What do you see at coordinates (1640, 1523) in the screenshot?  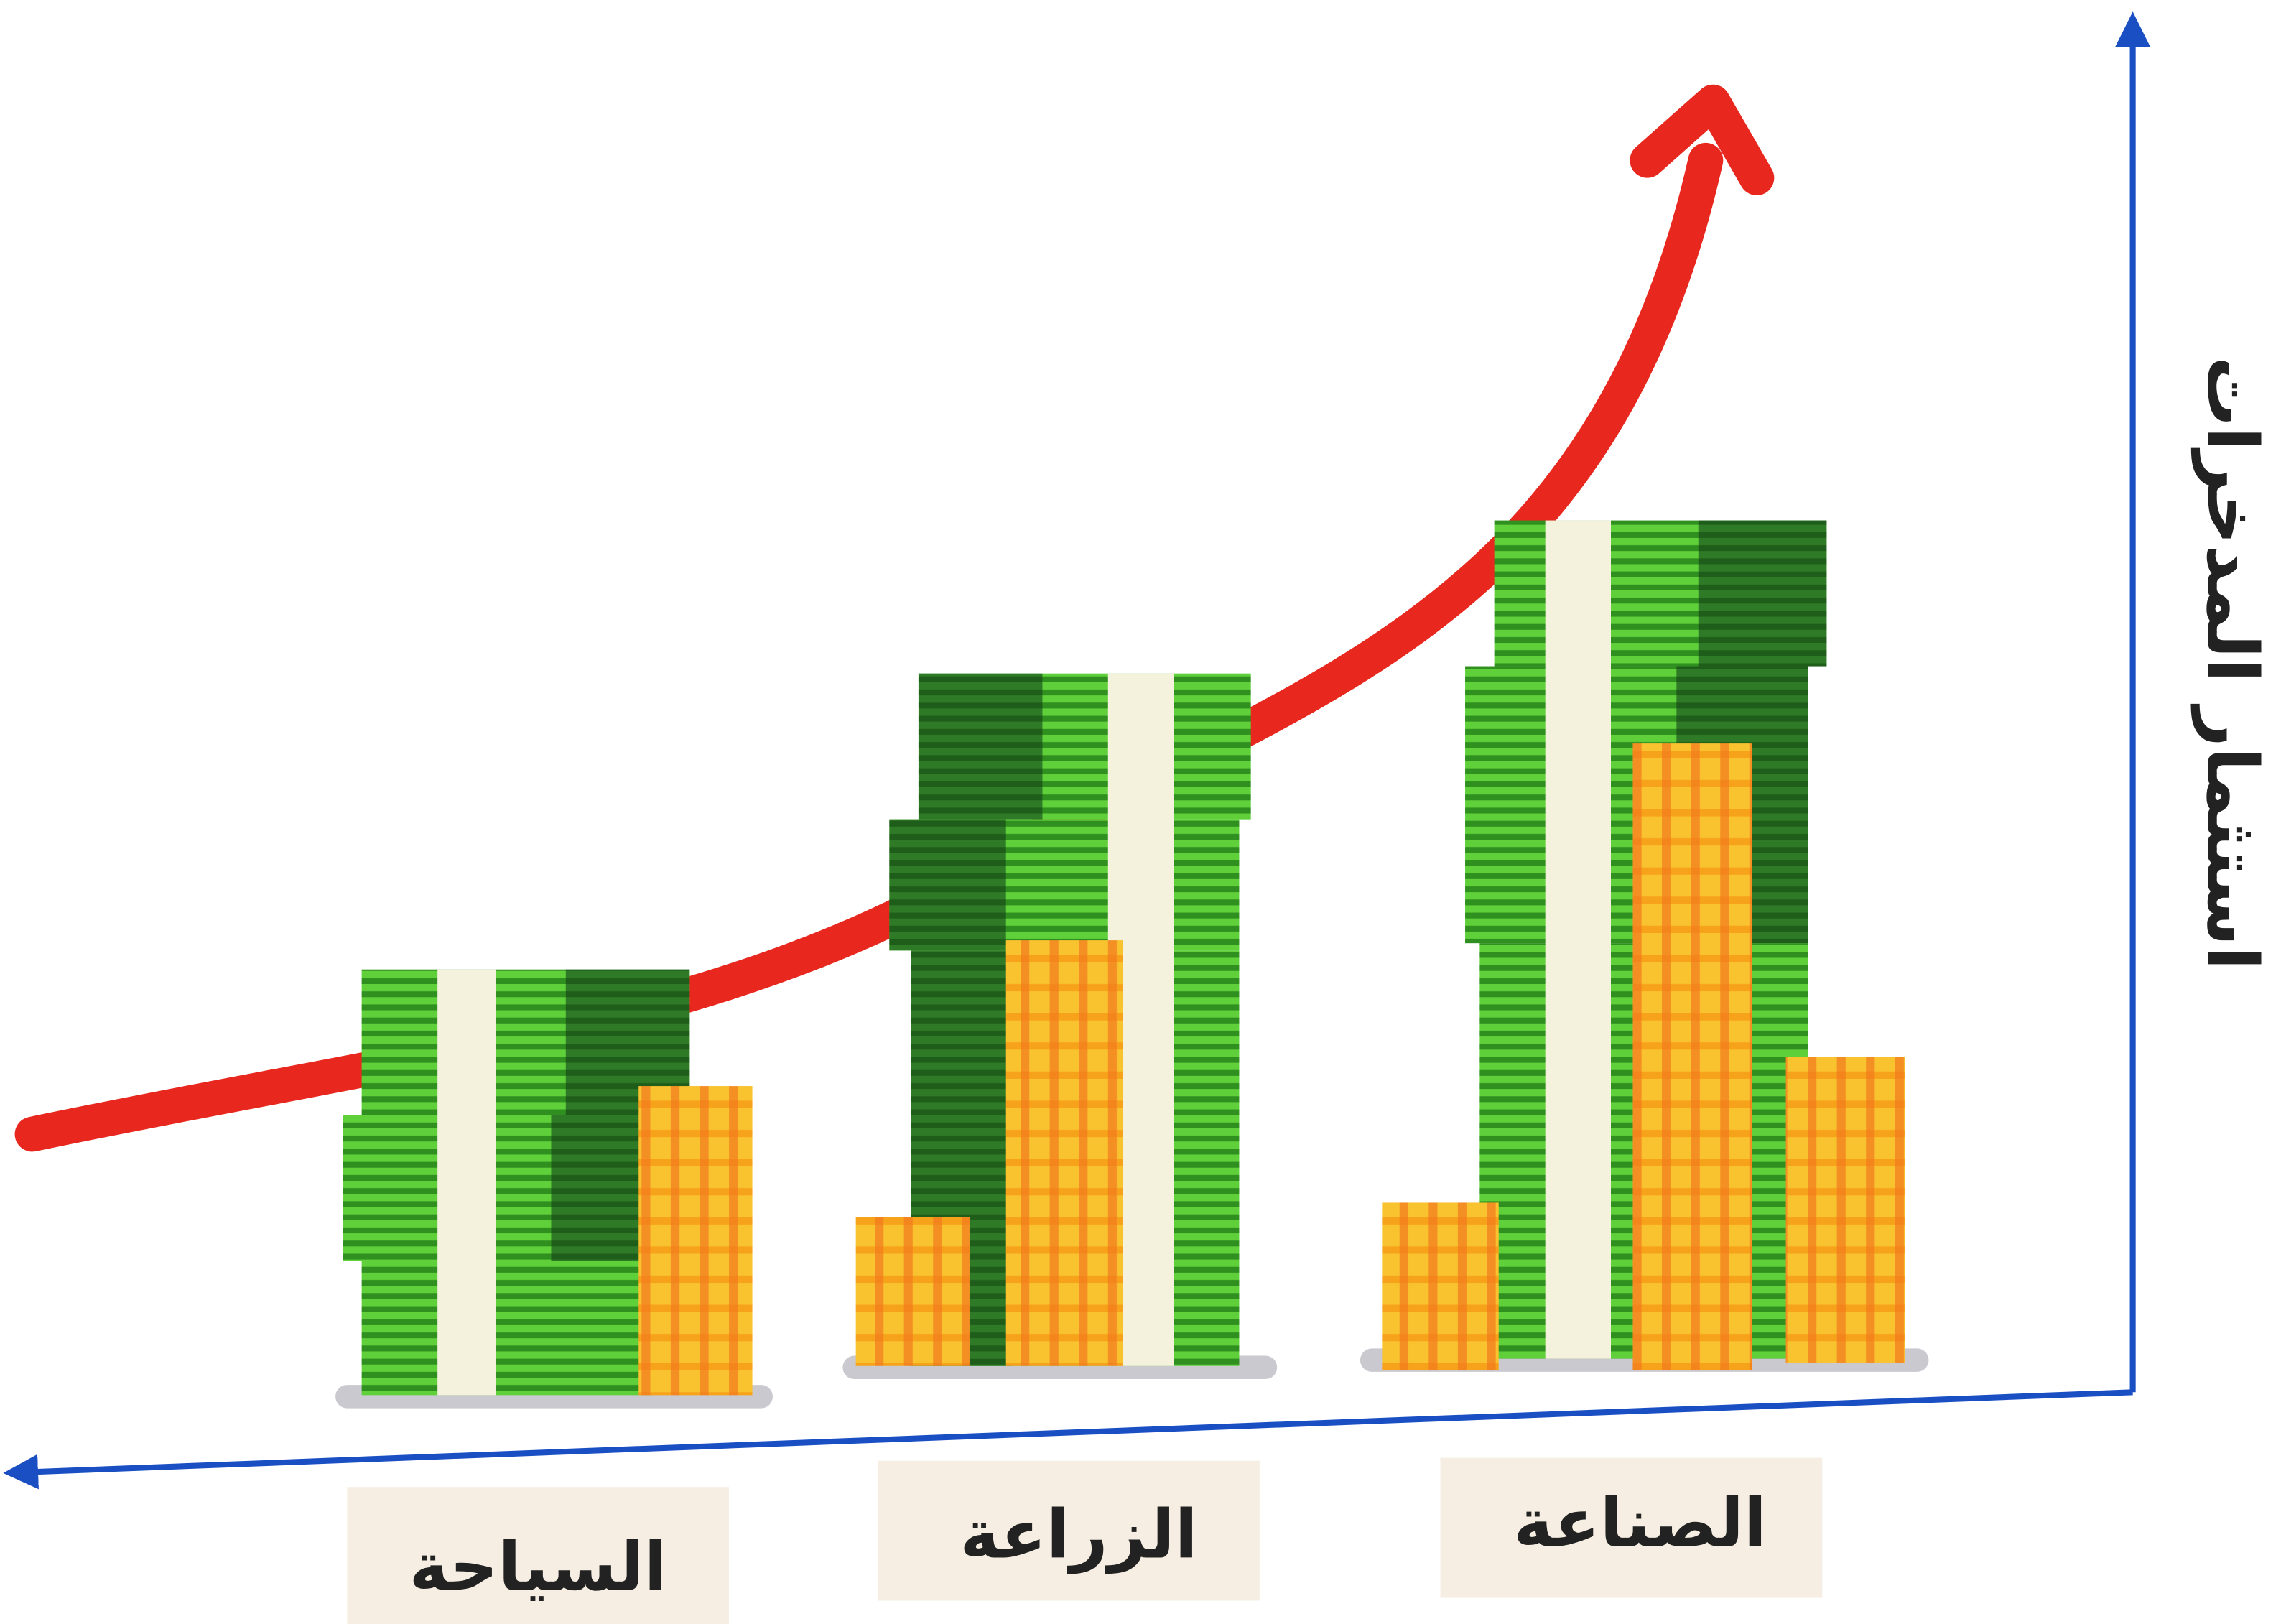 I see `category-label: الصناعة` at bounding box center [1640, 1523].